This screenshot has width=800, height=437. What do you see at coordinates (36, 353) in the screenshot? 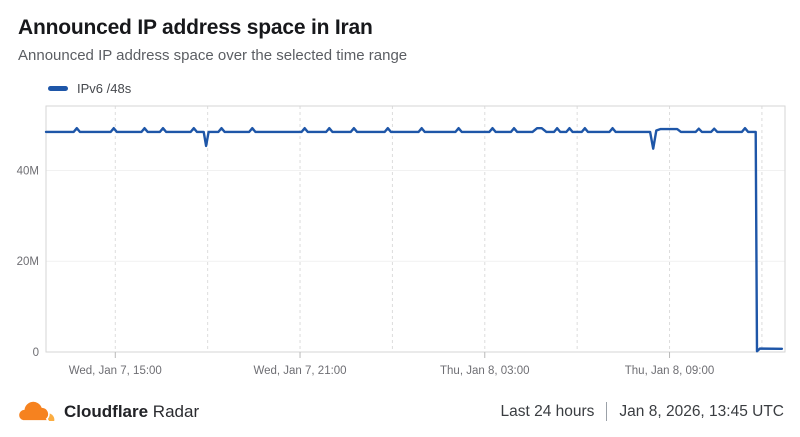
I see `y-tick-label: 0` at bounding box center [36, 353].